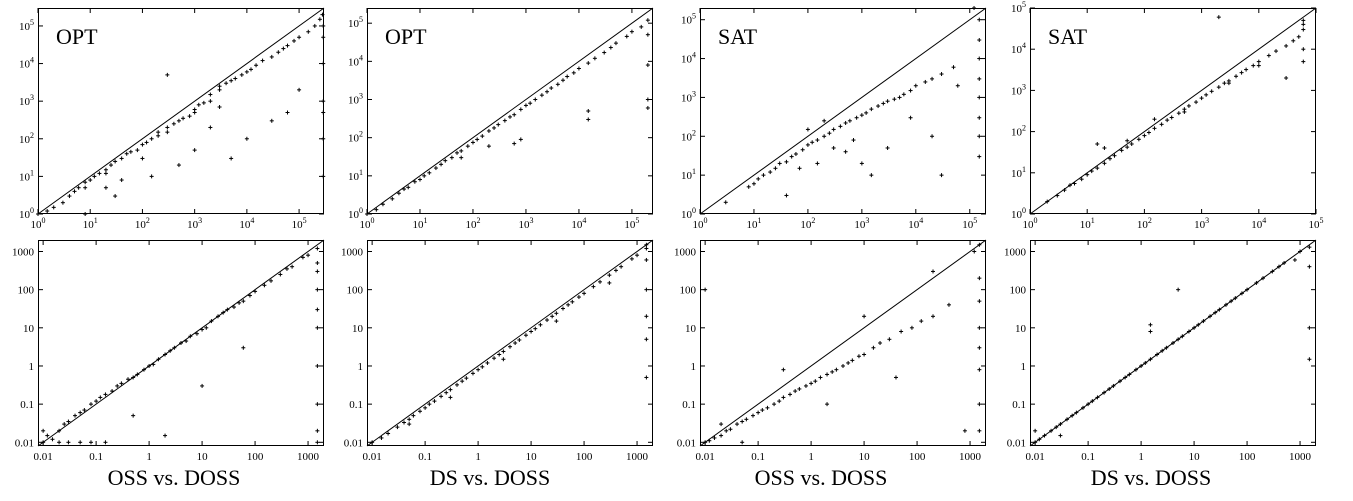 Image resolution: width=1353 pixels, height=501 pixels. I want to click on x-tick-label: 0.1, so click(96, 457).